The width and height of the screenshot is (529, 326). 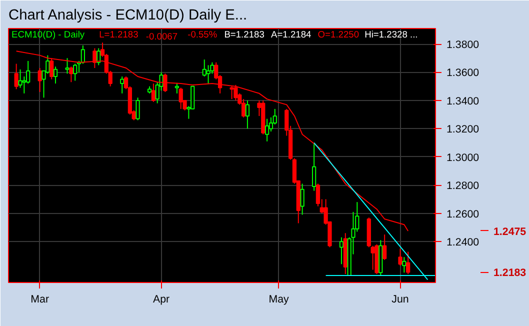 What do you see at coordinates (279, 300) in the screenshot?
I see `x-tick-label: May` at bounding box center [279, 300].